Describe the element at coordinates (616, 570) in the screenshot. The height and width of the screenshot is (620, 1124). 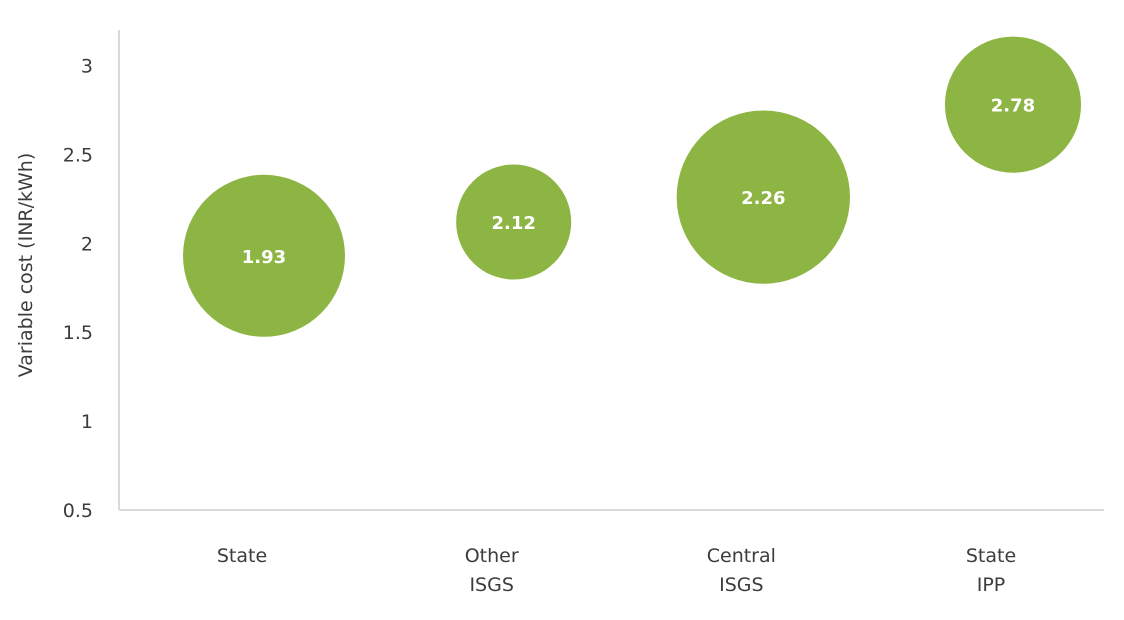
I see `x-category-labels: State Other ISGS Central ISGS State IPP` at that location.